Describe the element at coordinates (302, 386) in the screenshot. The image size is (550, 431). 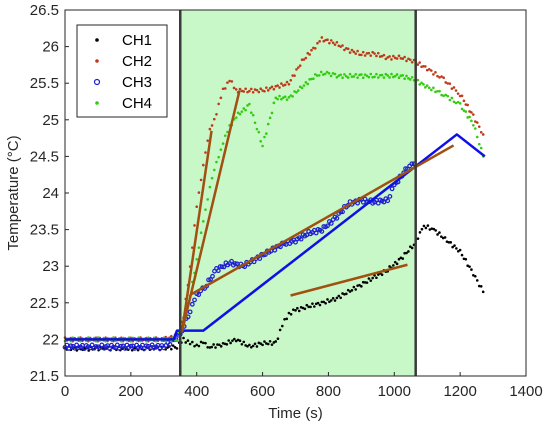
I see `x-axis: 0 200 400 600 800 1000 1200 1400` at that location.